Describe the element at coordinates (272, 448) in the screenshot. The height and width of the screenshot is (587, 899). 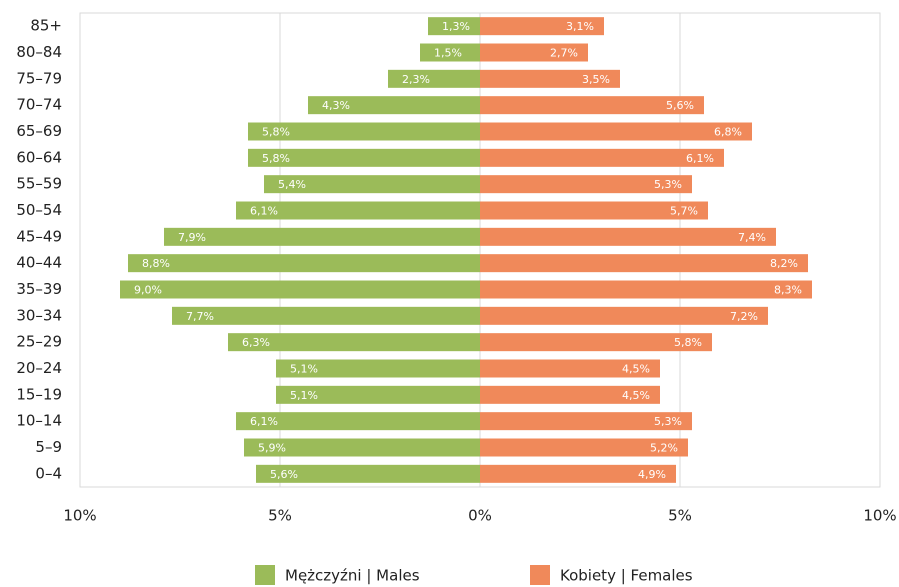
I see `value-label: 5,9%` at that location.